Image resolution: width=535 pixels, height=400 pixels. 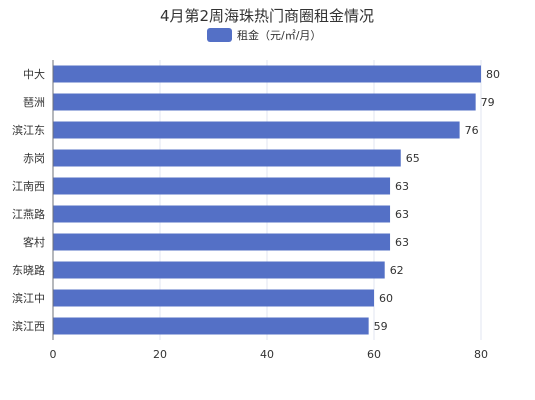 I want to click on y-tick-label: 中大, so click(x=34, y=74).